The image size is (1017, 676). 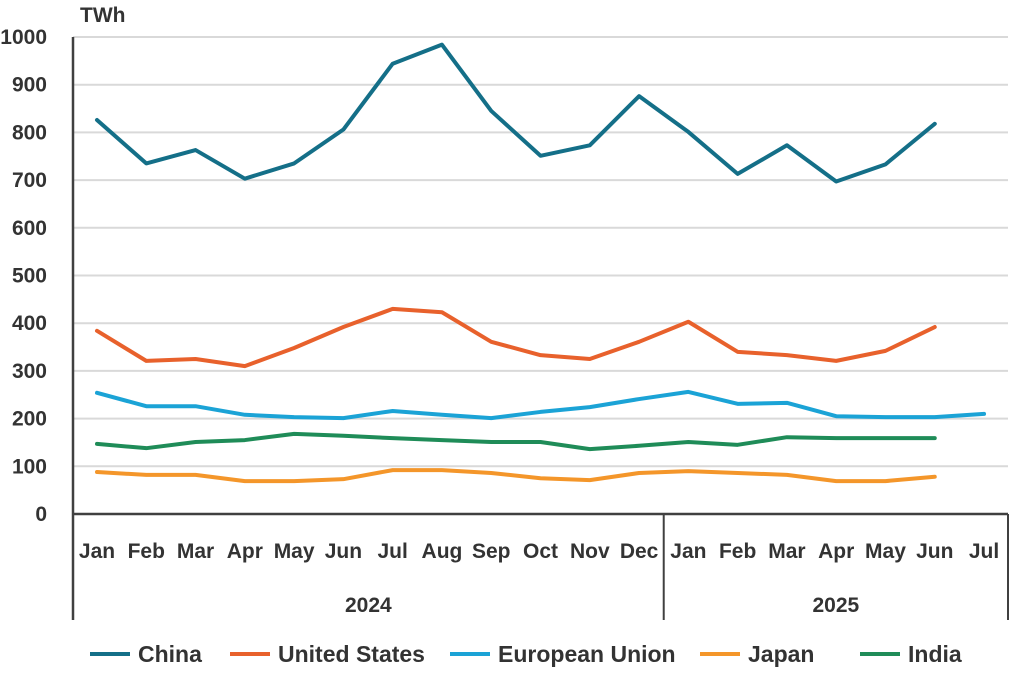 I want to click on y-tick-label: 700, so click(x=29, y=180).